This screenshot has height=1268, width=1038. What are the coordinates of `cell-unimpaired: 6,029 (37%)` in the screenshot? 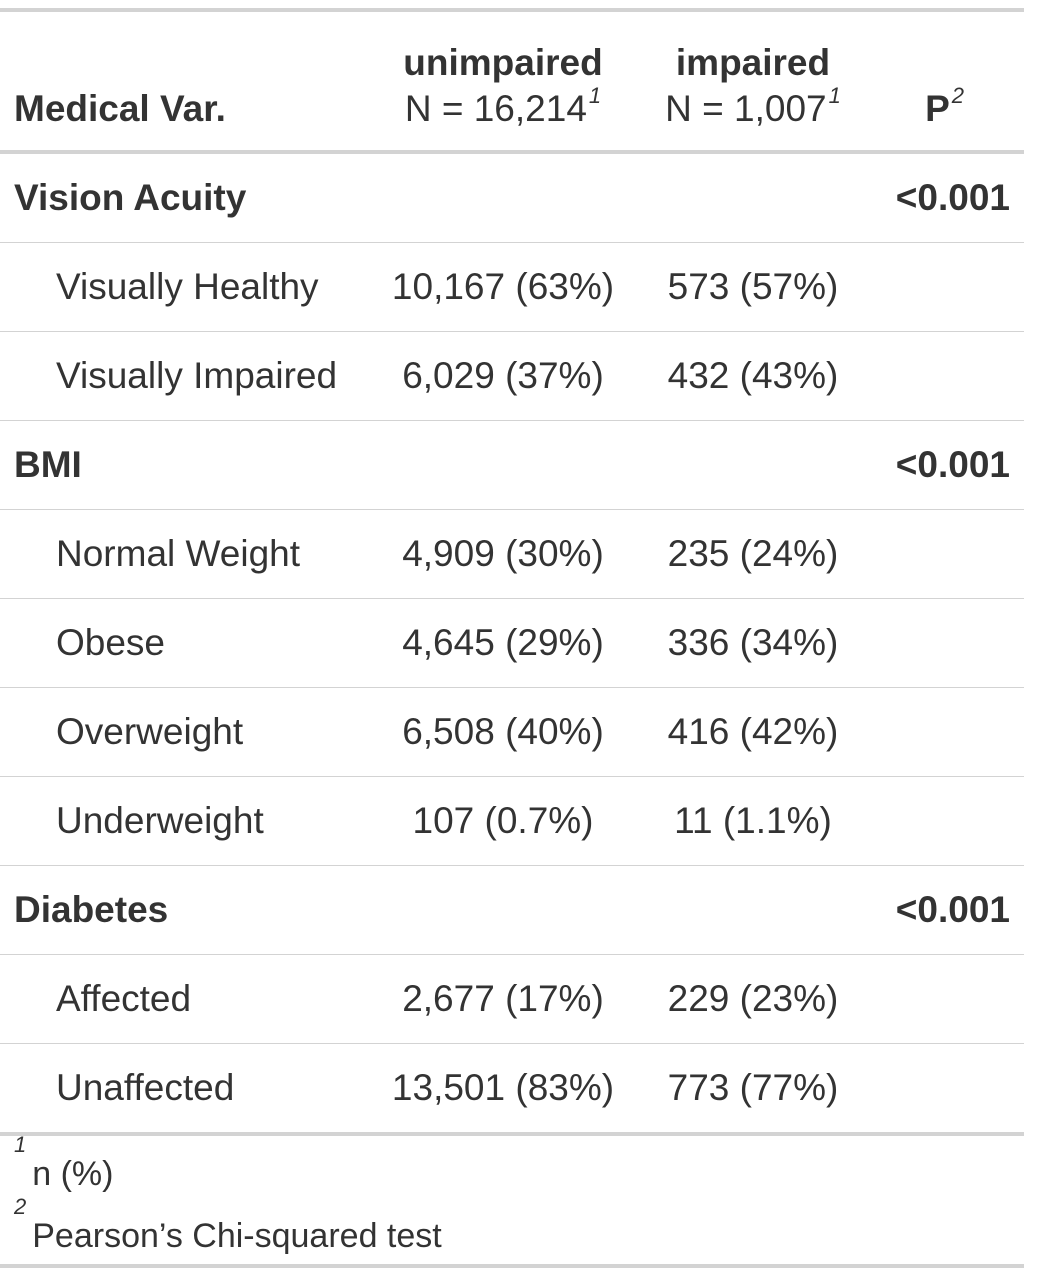 It's located at (503, 376).